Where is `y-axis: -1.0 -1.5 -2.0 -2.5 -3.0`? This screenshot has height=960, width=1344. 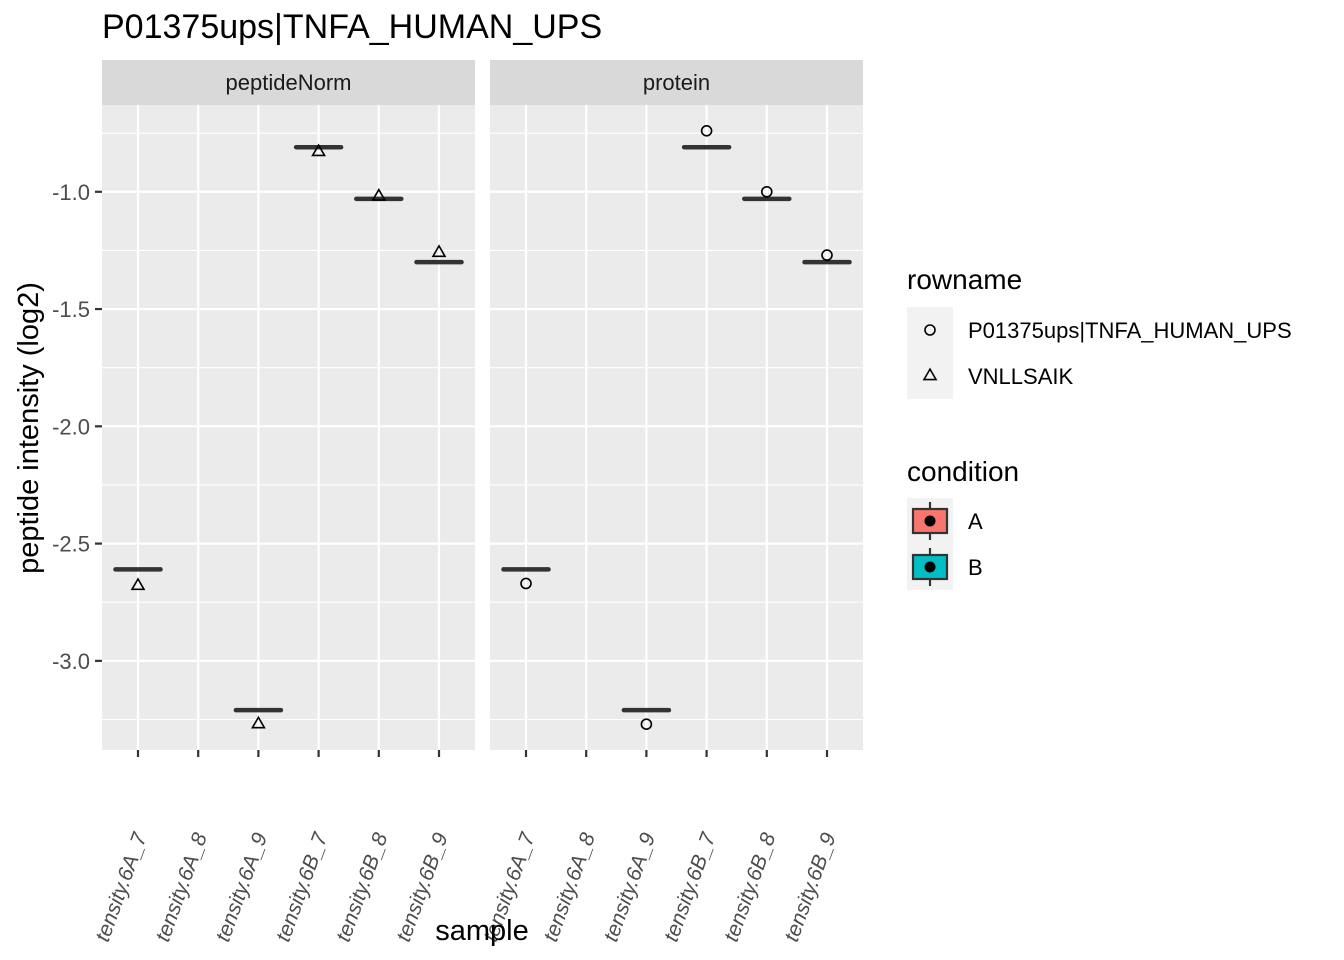 y-axis: -1.0 -1.5 -2.0 -2.5 -3.0 is located at coordinates (77, 427).